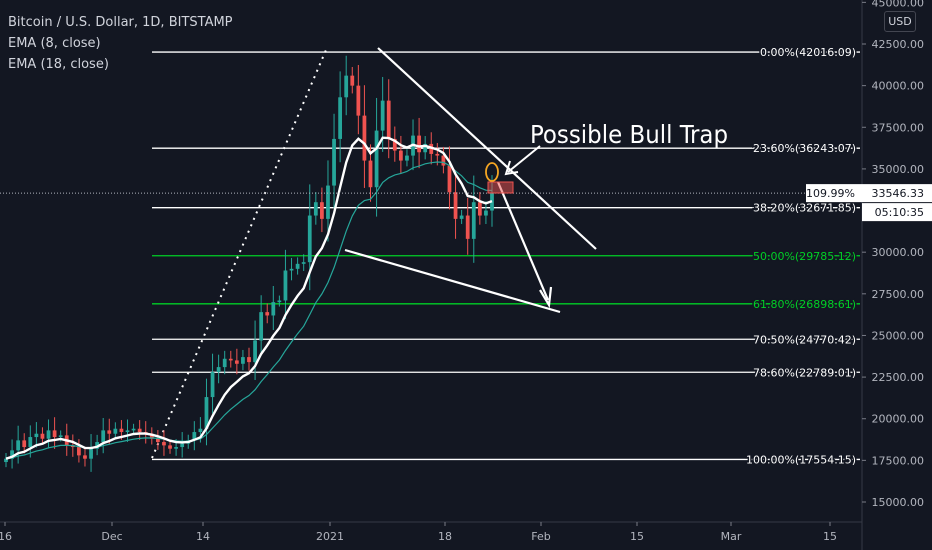 The width and height of the screenshot is (932, 550). Describe the element at coordinates (111, 536) in the screenshot. I see `time-tick-label: Dec` at that location.